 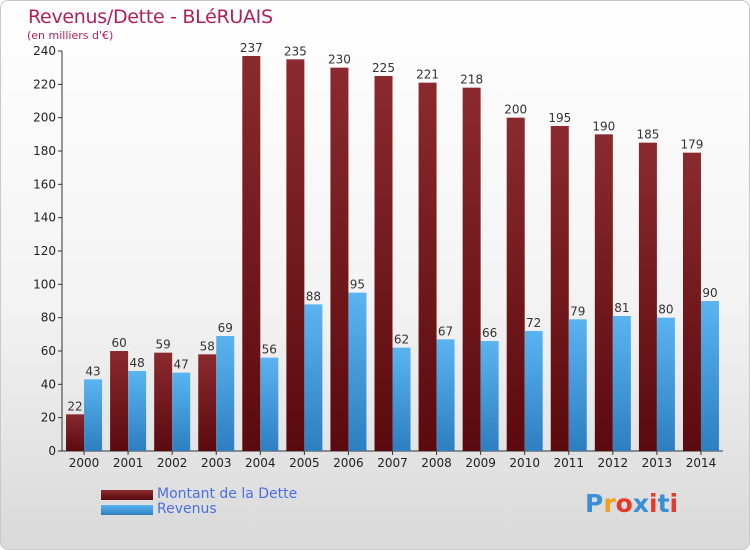 What do you see at coordinates (44, 251) in the screenshot?
I see `y-tick-label: 120` at bounding box center [44, 251].